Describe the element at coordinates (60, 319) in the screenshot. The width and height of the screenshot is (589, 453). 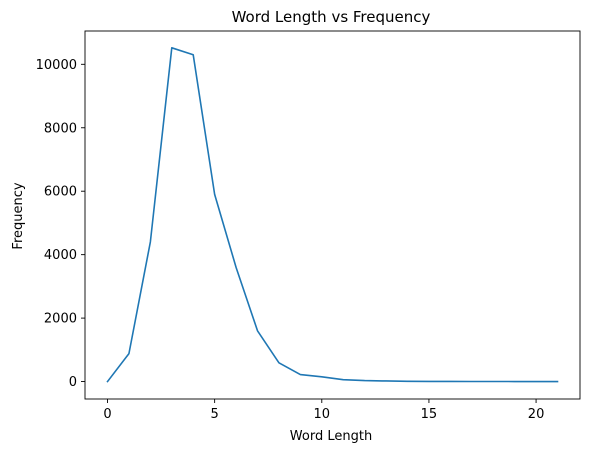
I see `y-tick-label: 2000` at that location.